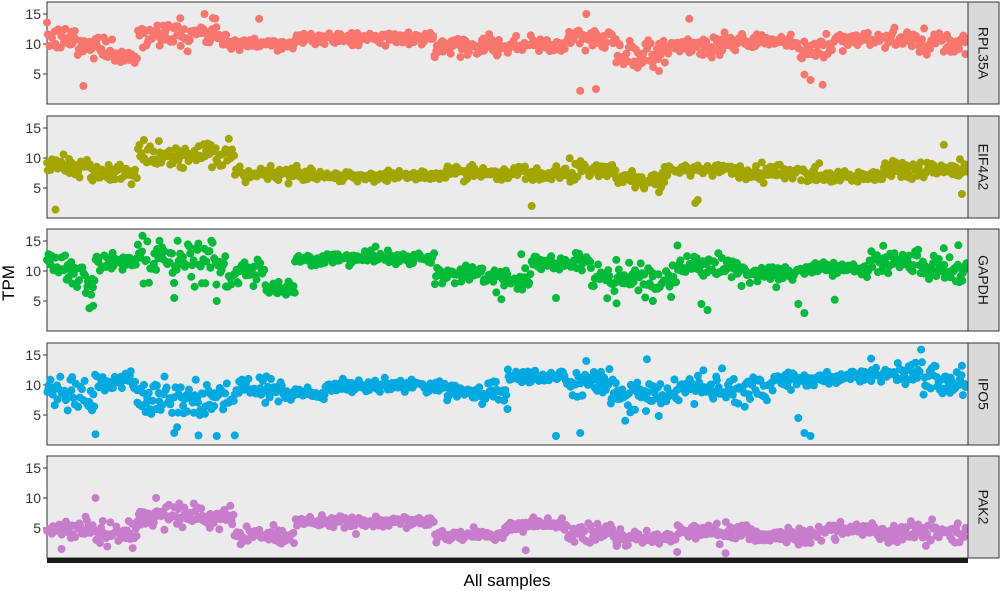 The height and width of the screenshot is (591, 1000). What do you see at coordinates (984, 280) in the screenshot?
I see `facet-strip-label: GAPDH` at bounding box center [984, 280].